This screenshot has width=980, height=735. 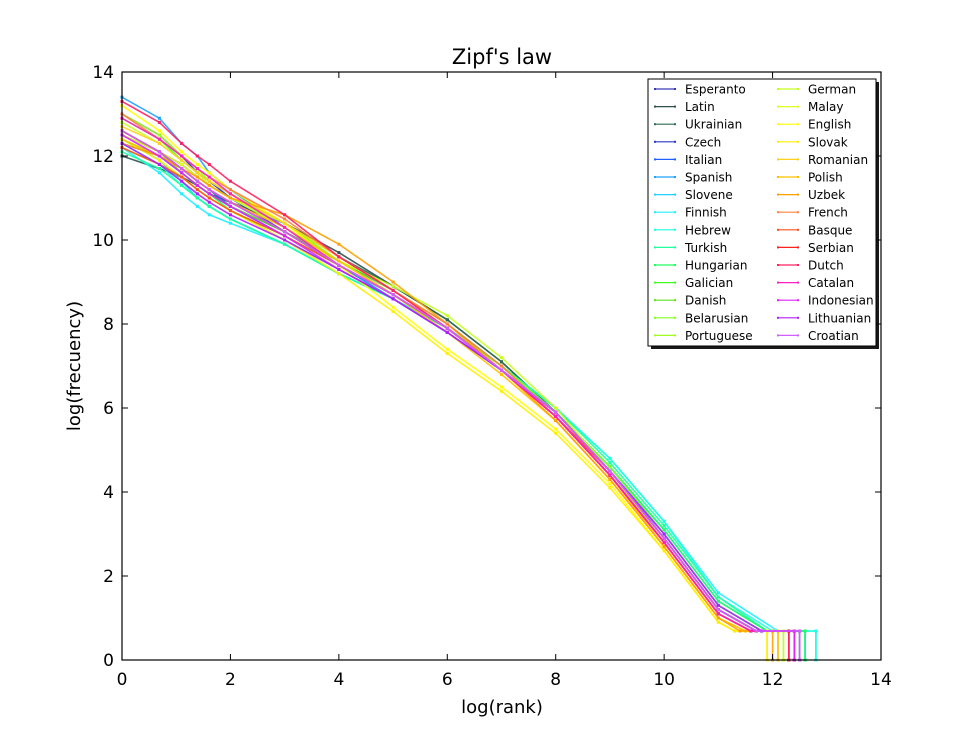 I want to click on x-tick-label: 10, so click(x=664, y=680).